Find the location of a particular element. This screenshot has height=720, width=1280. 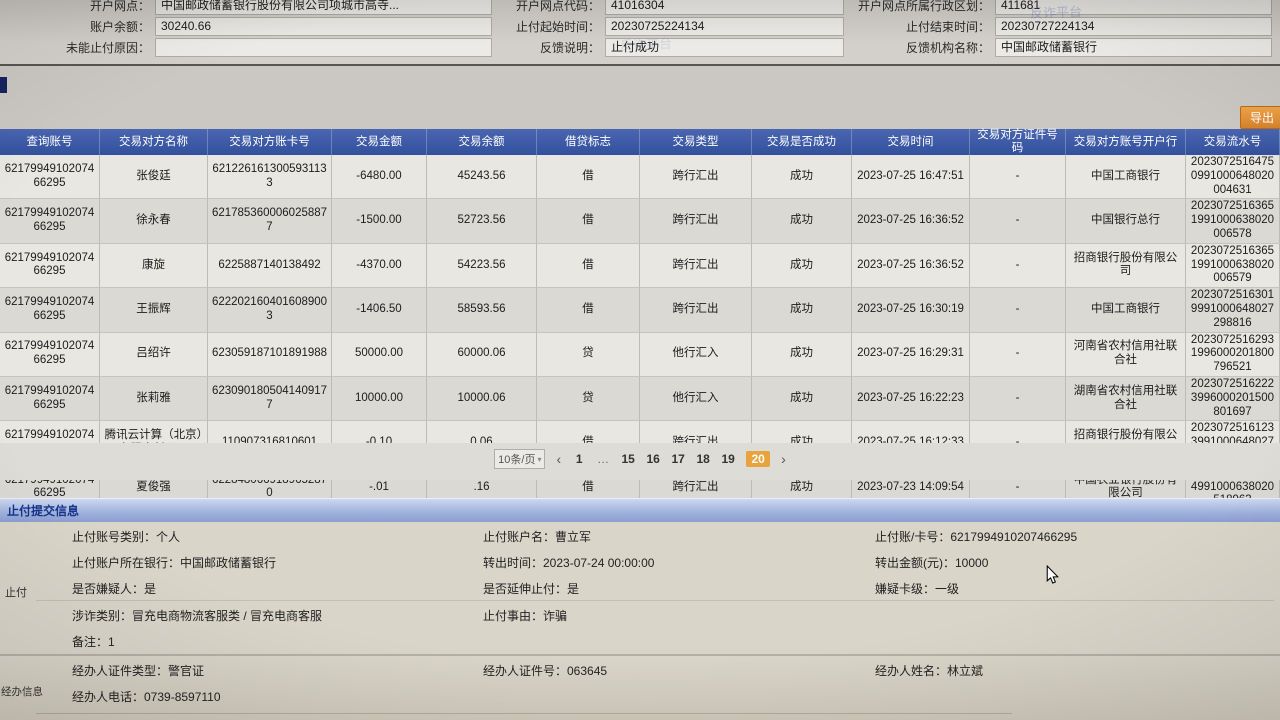

chevron-down-icon: ▾ is located at coordinates (539, 459).